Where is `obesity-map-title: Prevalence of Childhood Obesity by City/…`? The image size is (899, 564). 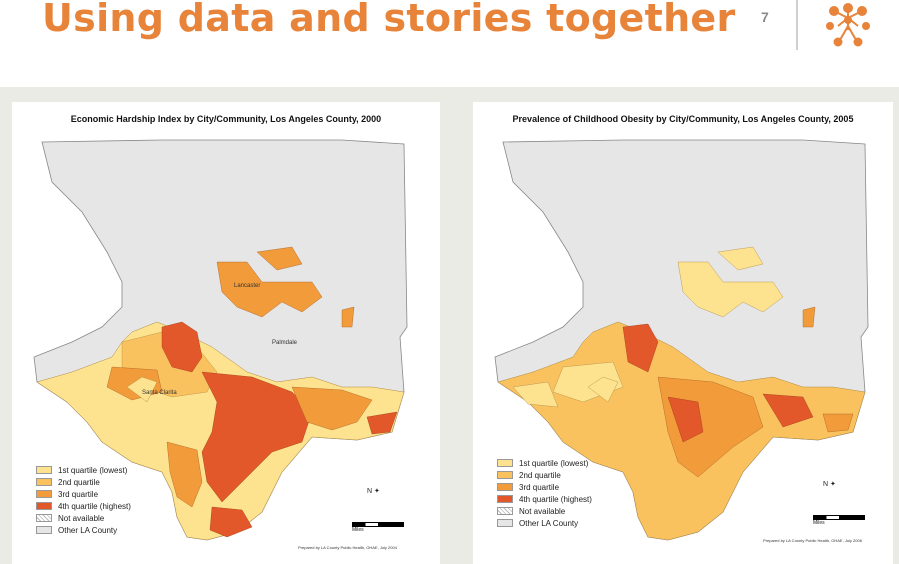
obesity-map-title: Prevalence of Childhood Obesity by City/… is located at coordinates (683, 119).